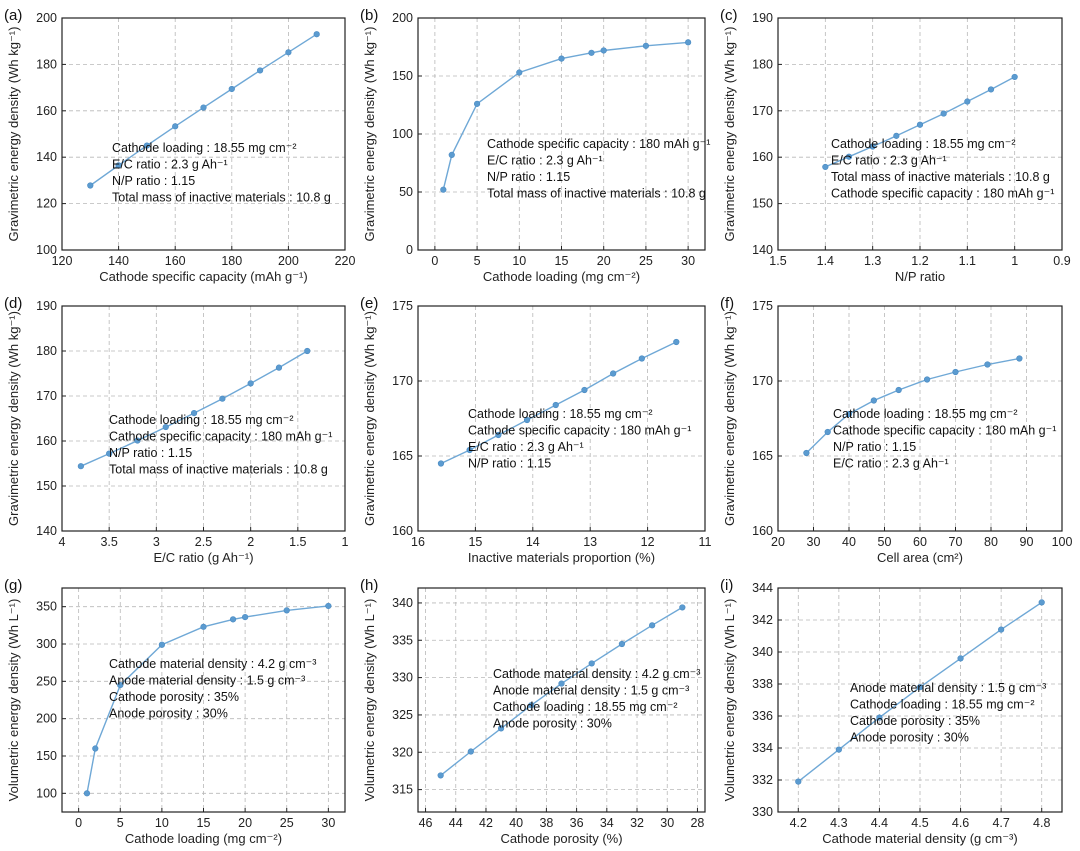 The height and width of the screenshot is (851, 1080). I want to click on panel-g-ytick-label-0: 100, so click(46, 793).